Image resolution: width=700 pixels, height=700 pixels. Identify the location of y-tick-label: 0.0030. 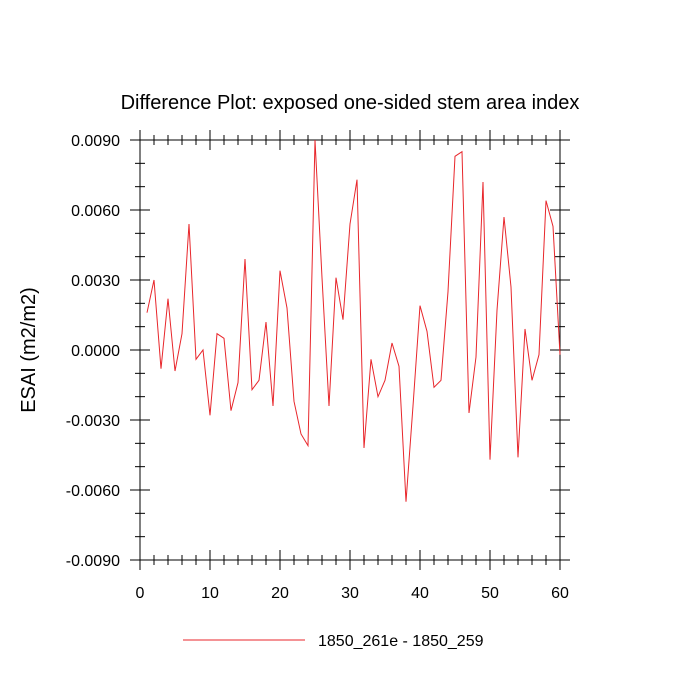
(95, 281).